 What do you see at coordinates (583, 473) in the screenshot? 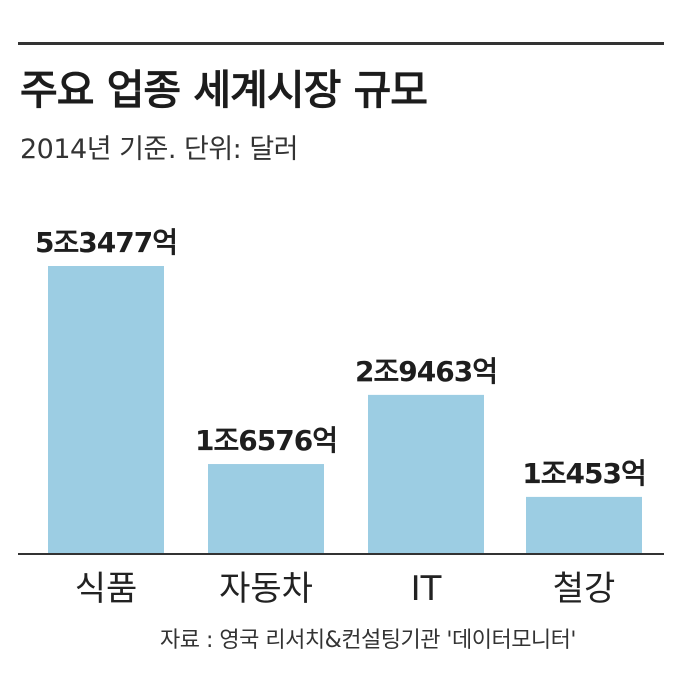
I see `bar-value-label-3: 1조453억` at bounding box center [583, 473].